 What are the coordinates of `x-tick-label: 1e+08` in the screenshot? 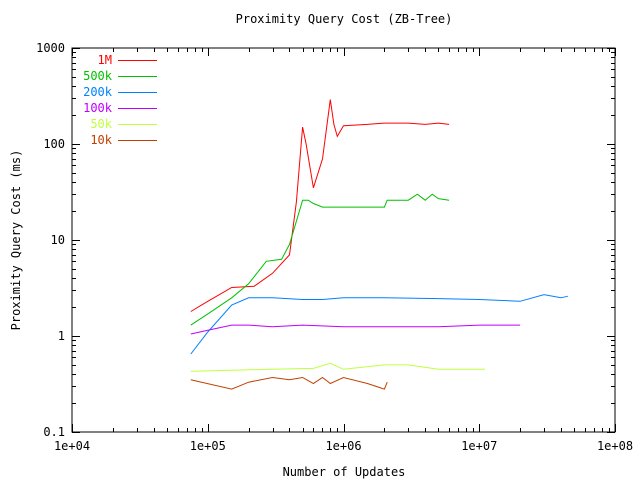 It's located at (615, 446).